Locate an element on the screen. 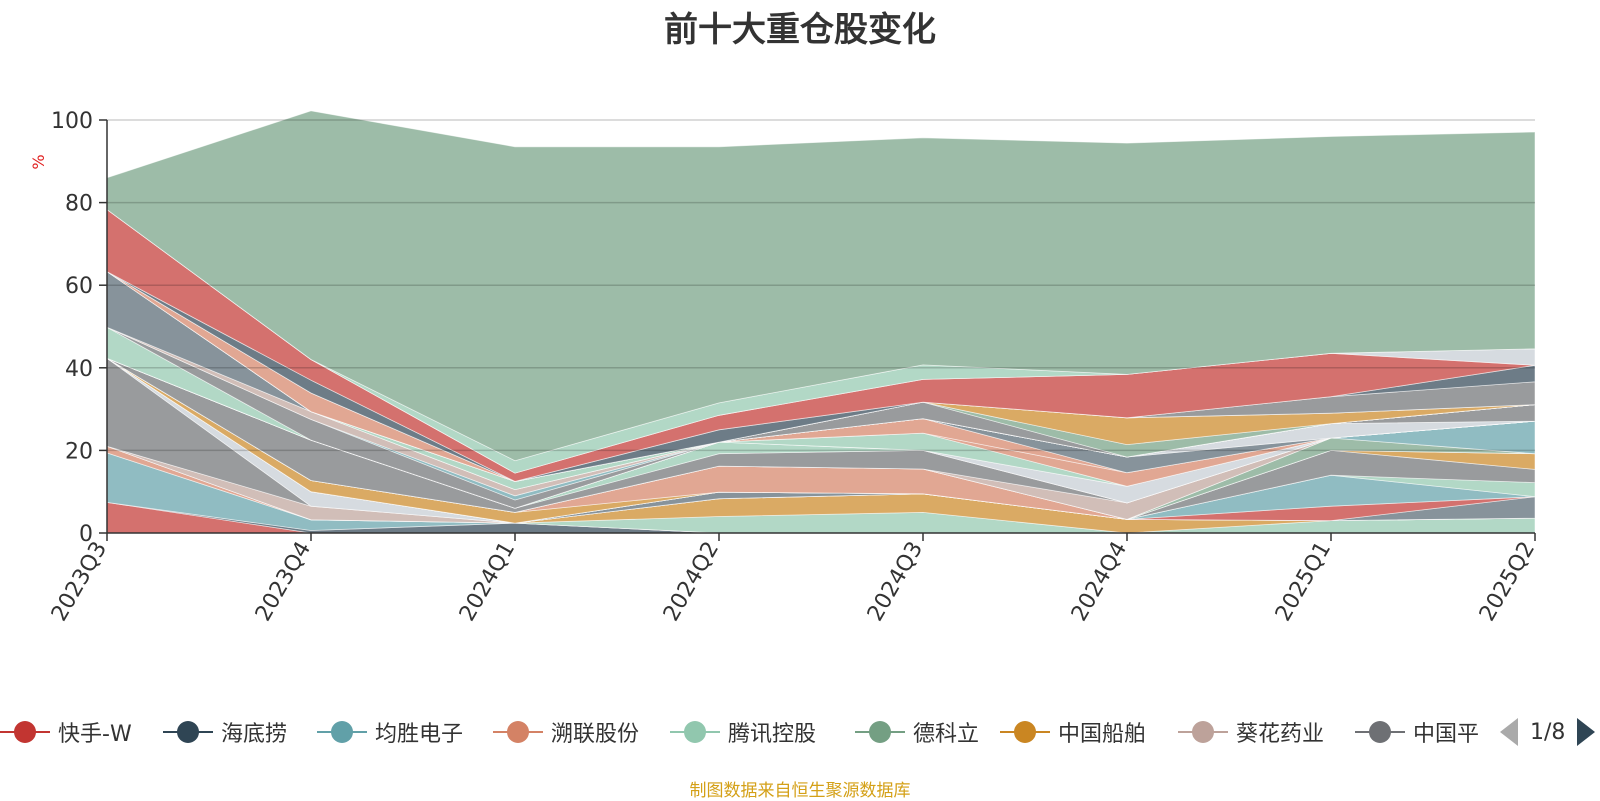 The image size is (1600, 801). legend-item: 溯联股份 is located at coordinates (566, 732).